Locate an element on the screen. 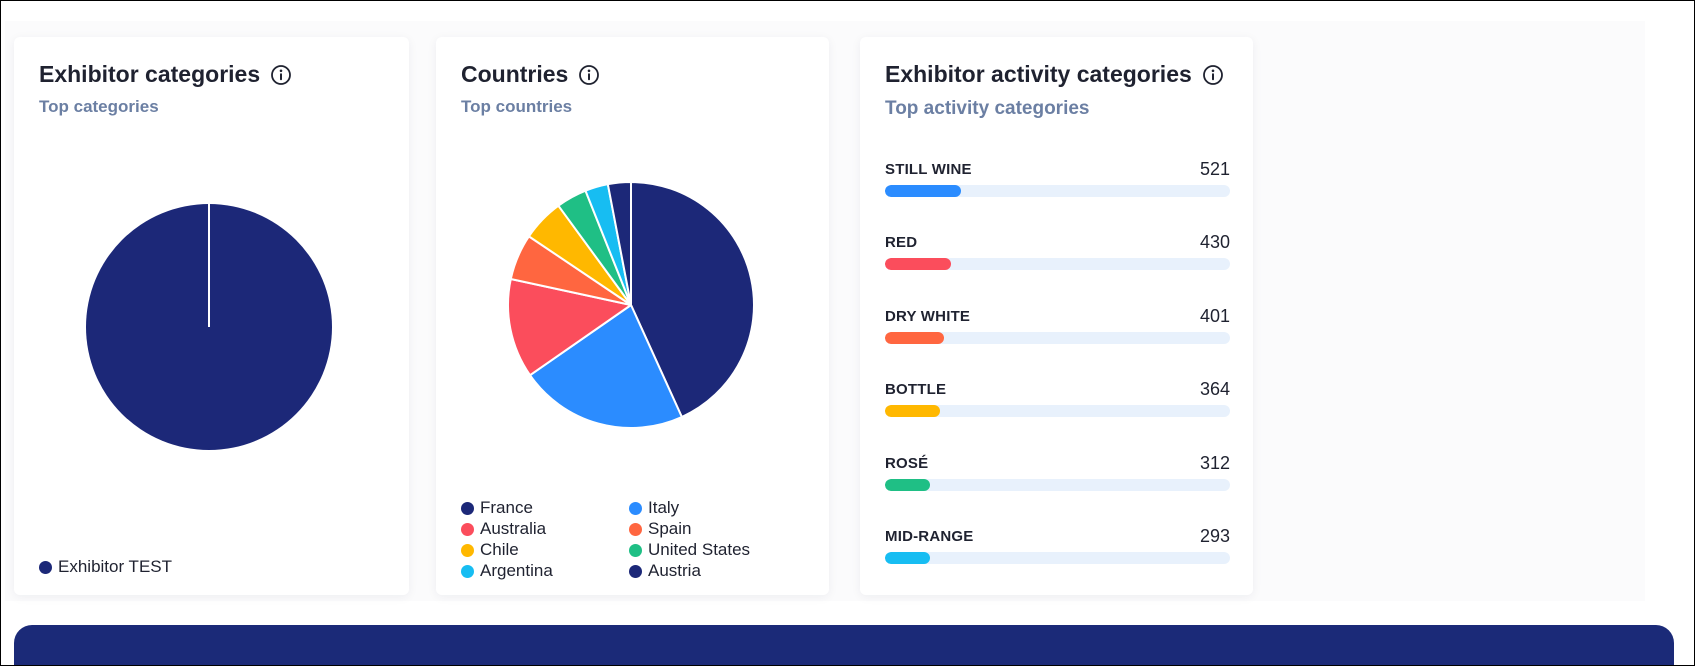 This screenshot has width=1695, height=666. legend-label: Spain is located at coordinates (670, 528).